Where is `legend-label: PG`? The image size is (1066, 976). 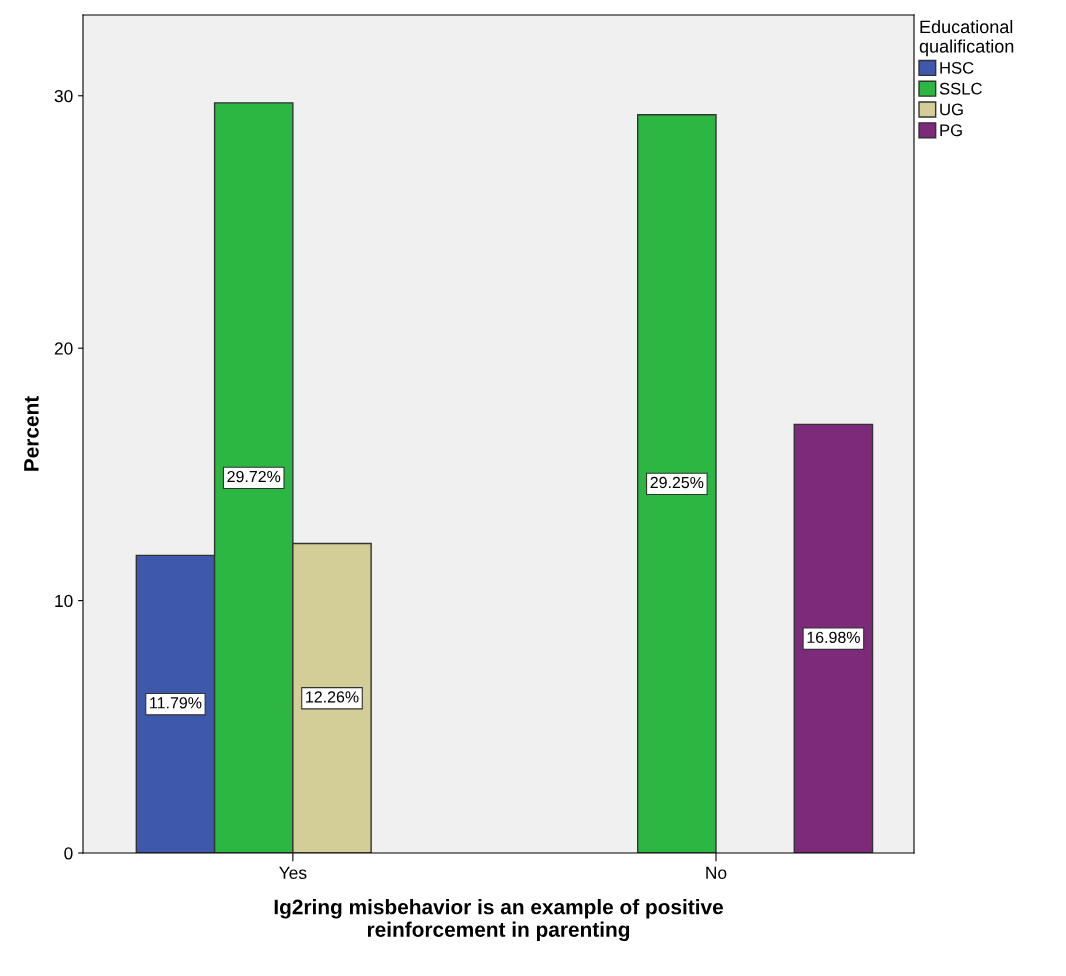 legend-label: PG is located at coordinates (951, 130).